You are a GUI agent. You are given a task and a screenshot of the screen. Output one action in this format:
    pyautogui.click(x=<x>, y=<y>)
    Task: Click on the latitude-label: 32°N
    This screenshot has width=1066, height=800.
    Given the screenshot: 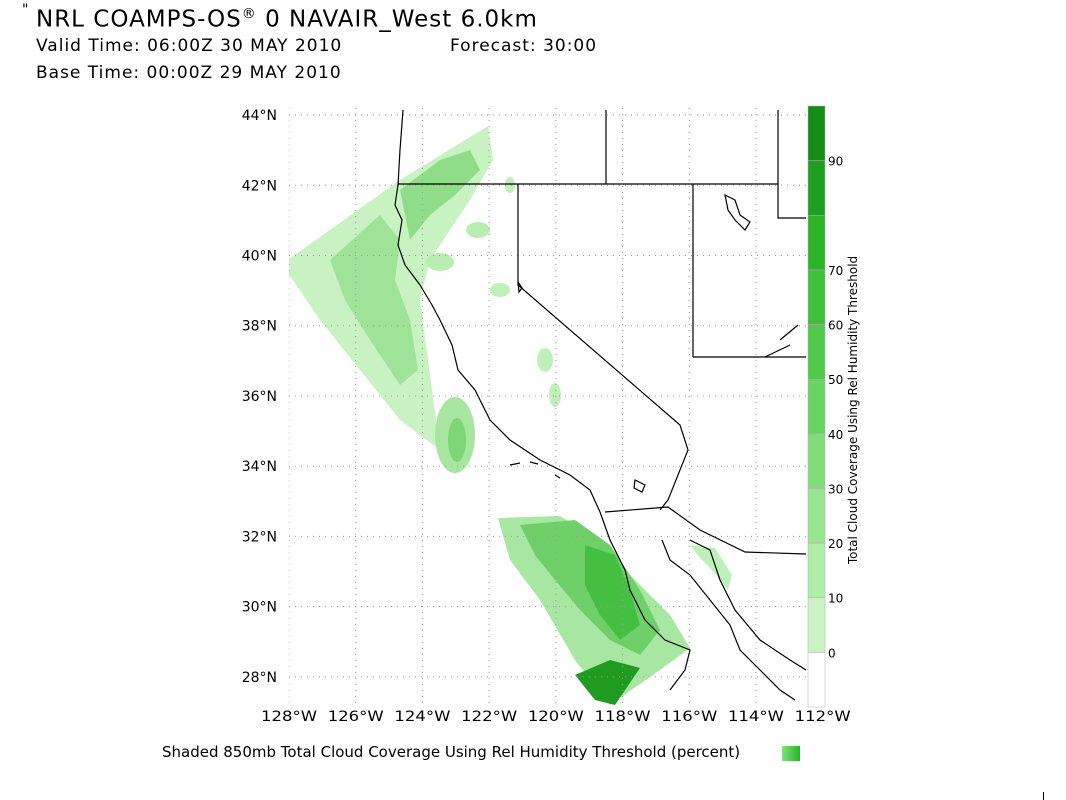 What is the action you would take?
    pyautogui.click(x=259, y=537)
    